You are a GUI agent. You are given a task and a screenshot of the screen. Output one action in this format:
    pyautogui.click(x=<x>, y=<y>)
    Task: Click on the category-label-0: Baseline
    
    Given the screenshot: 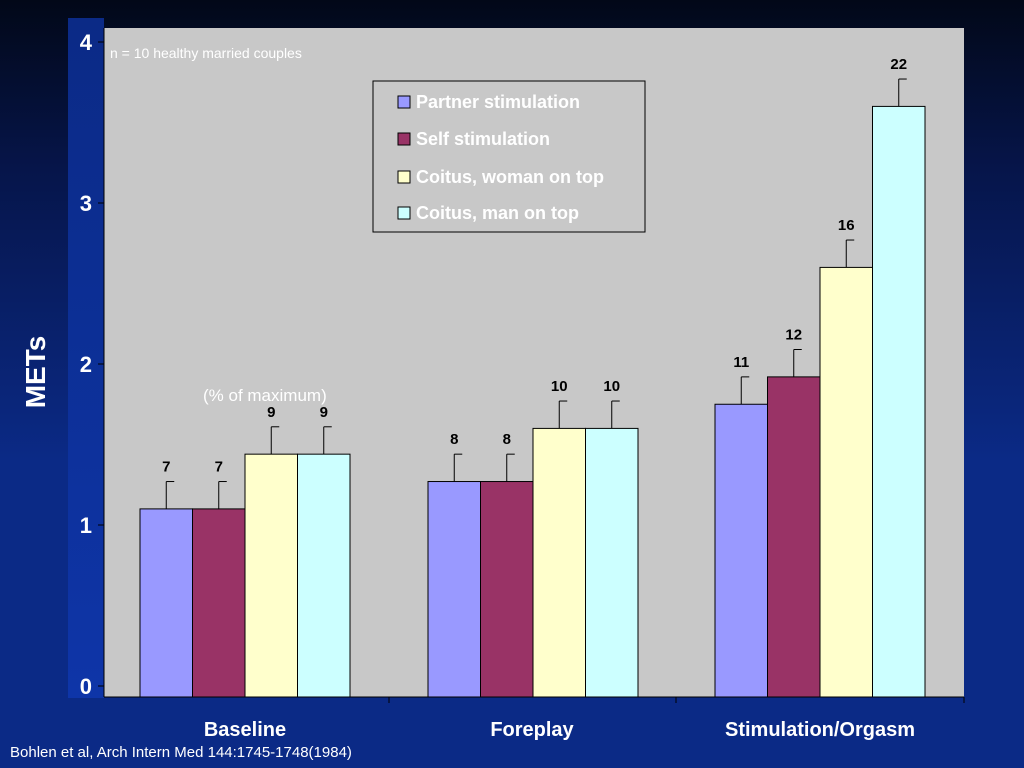 What is the action you would take?
    pyautogui.click(x=245, y=730)
    